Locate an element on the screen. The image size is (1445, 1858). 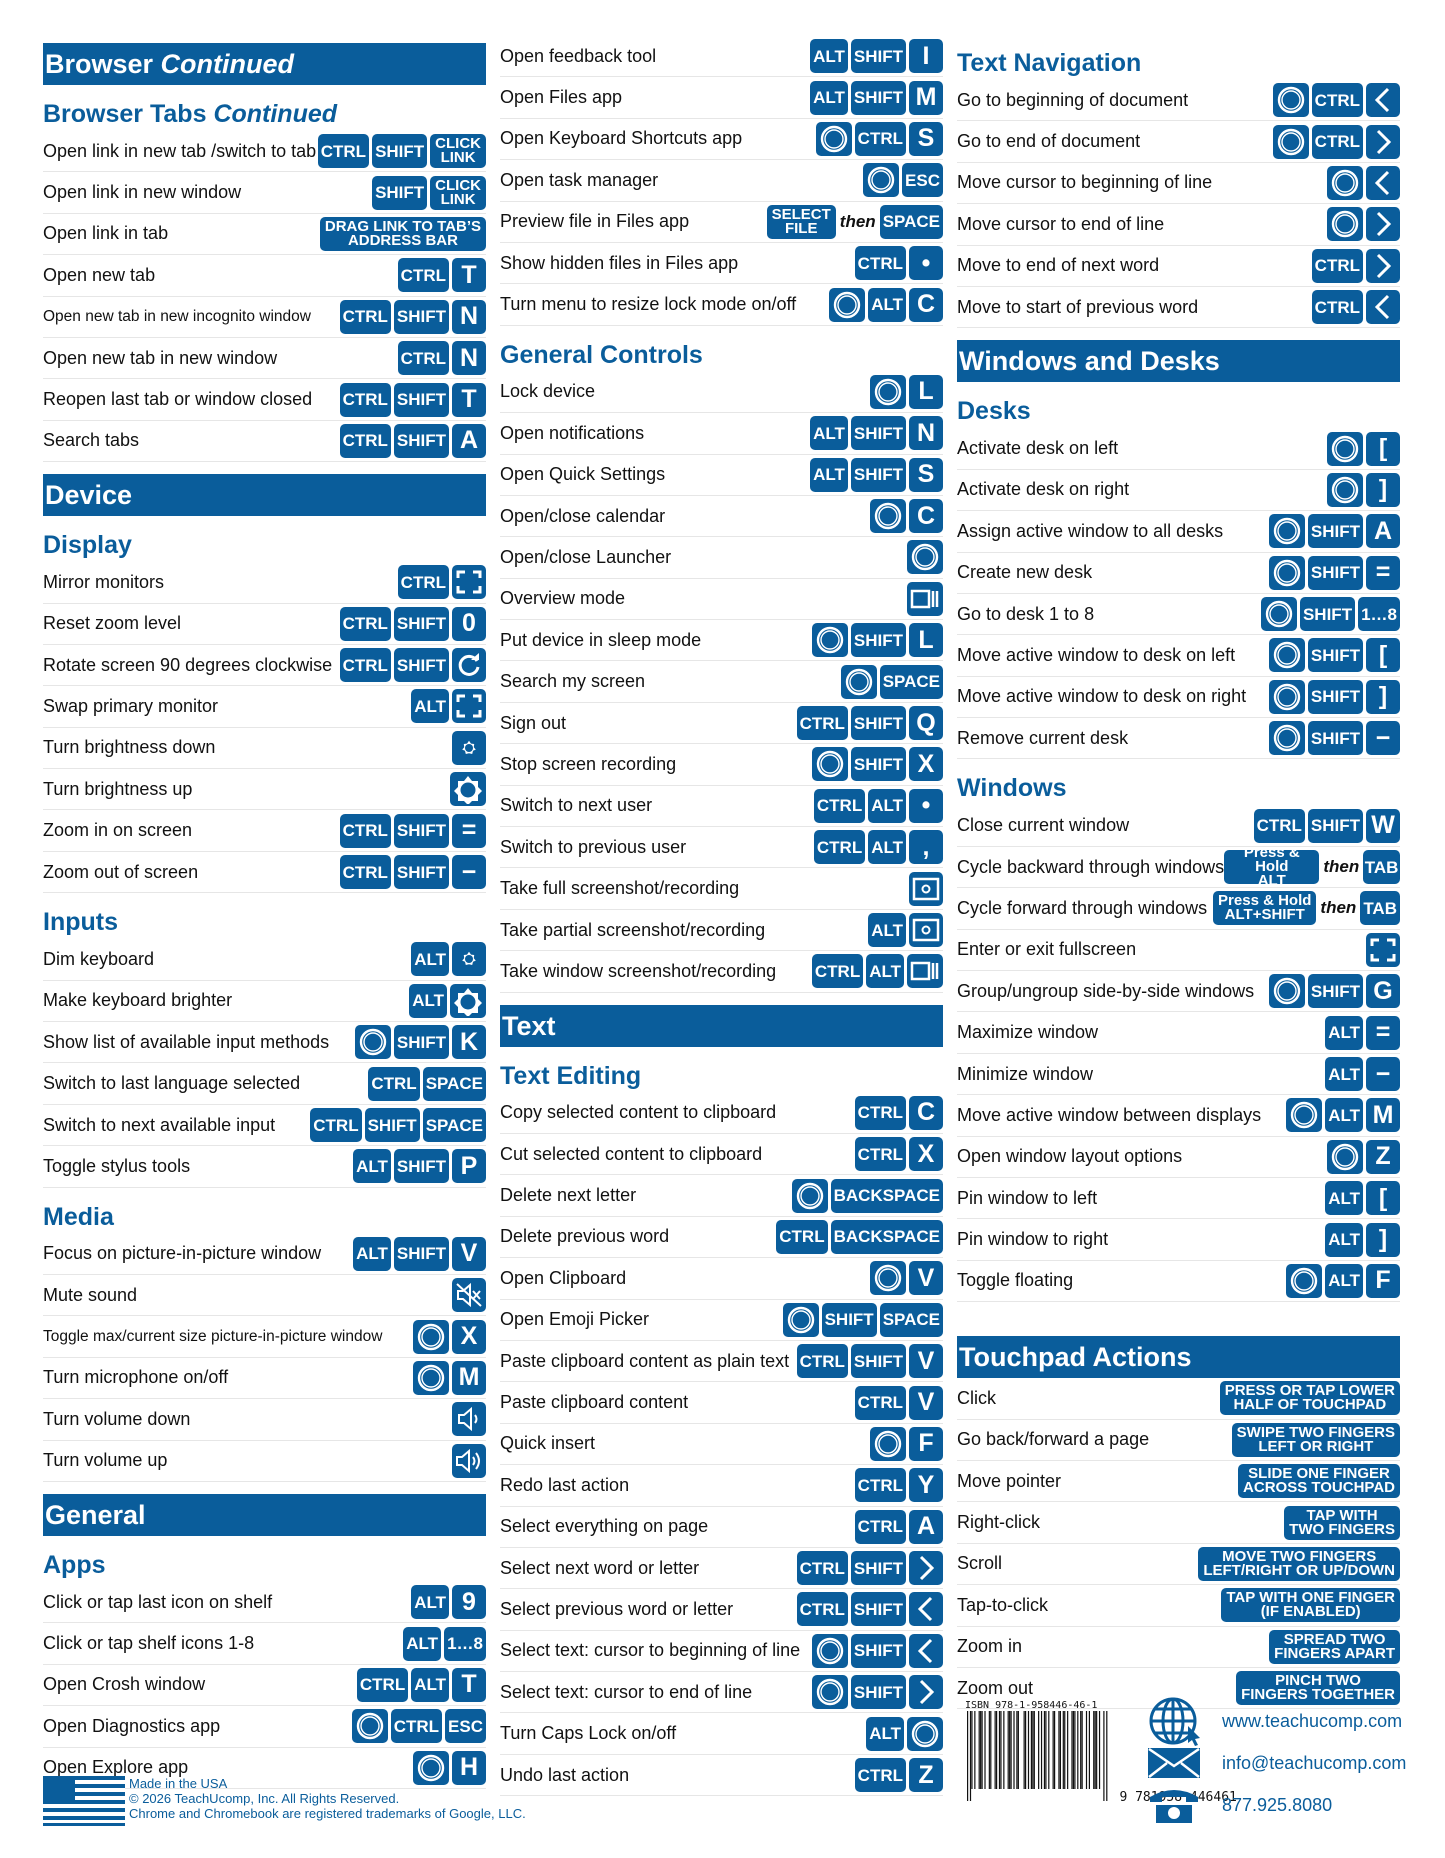
key-combo: CTRL BACKSPACE is located at coordinates (859, 1236).